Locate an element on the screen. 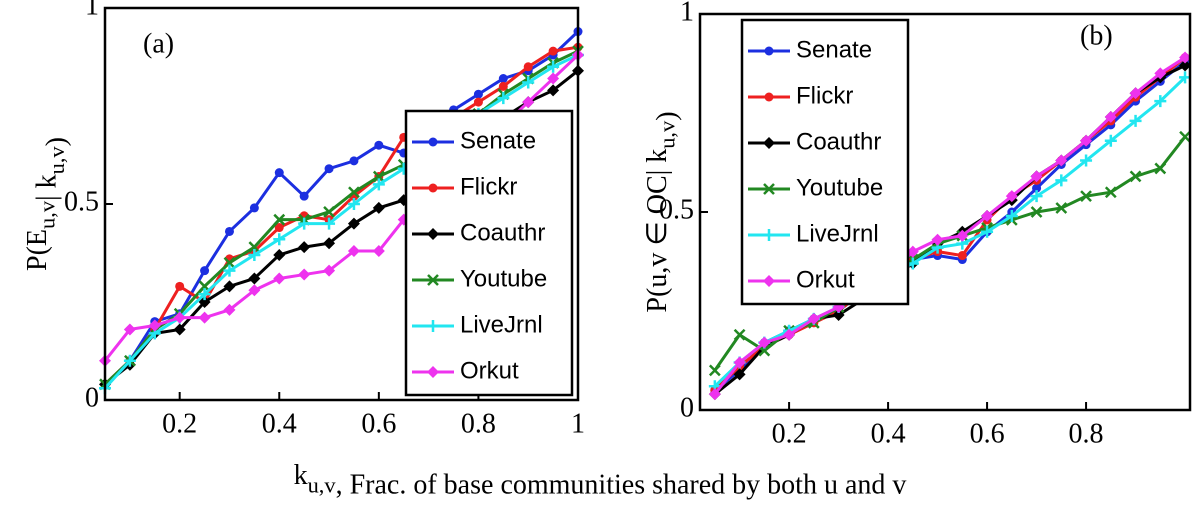  x-tick-label: 0.6 is located at coordinates (378, 423).